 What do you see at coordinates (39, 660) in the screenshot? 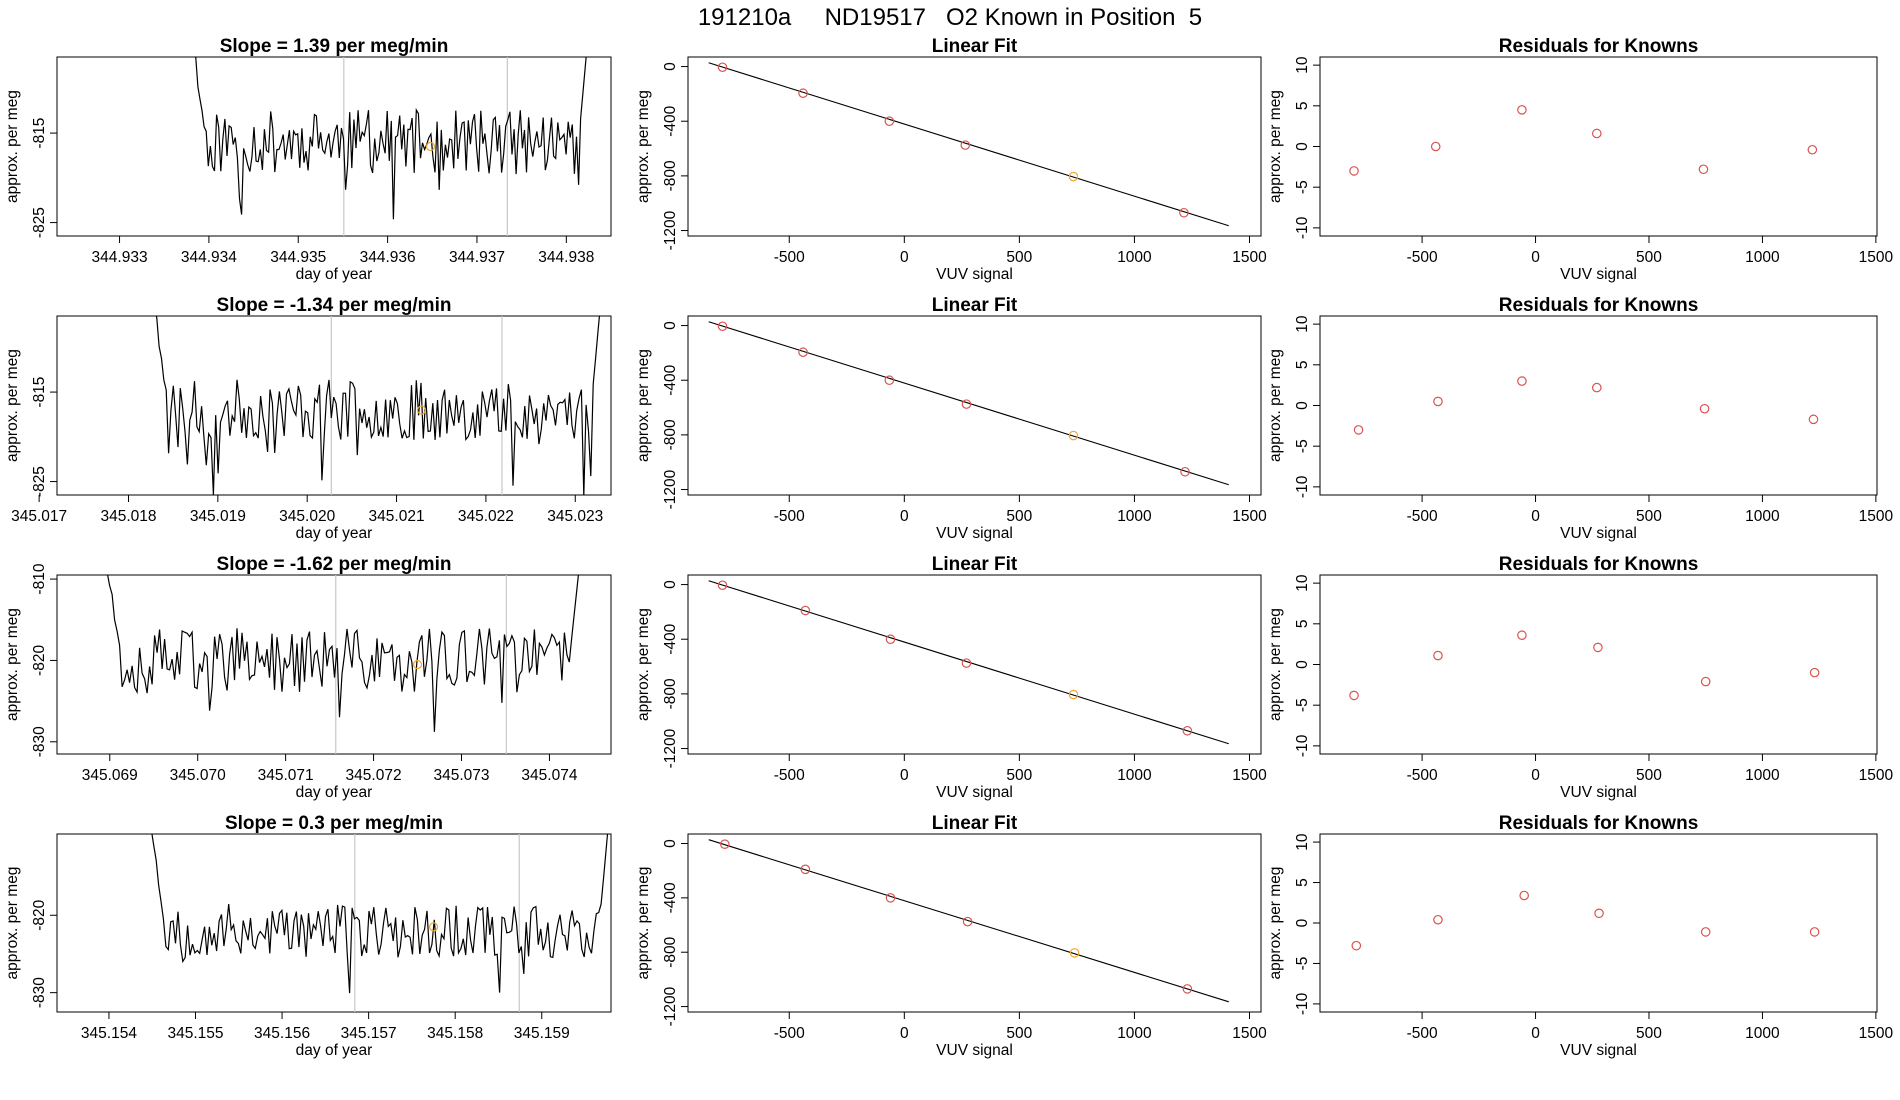
I see `y-tick-label: -820` at bounding box center [39, 660].